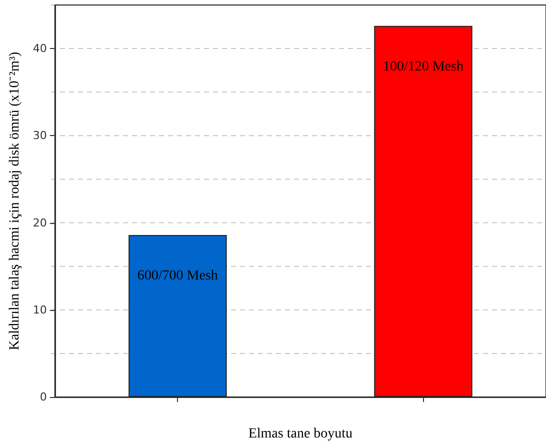  I want to click on y-axis-title: Kaldırılan talaş hacmi için rodaj disk ömrü (x10⁻²m³), so click(15, 200).